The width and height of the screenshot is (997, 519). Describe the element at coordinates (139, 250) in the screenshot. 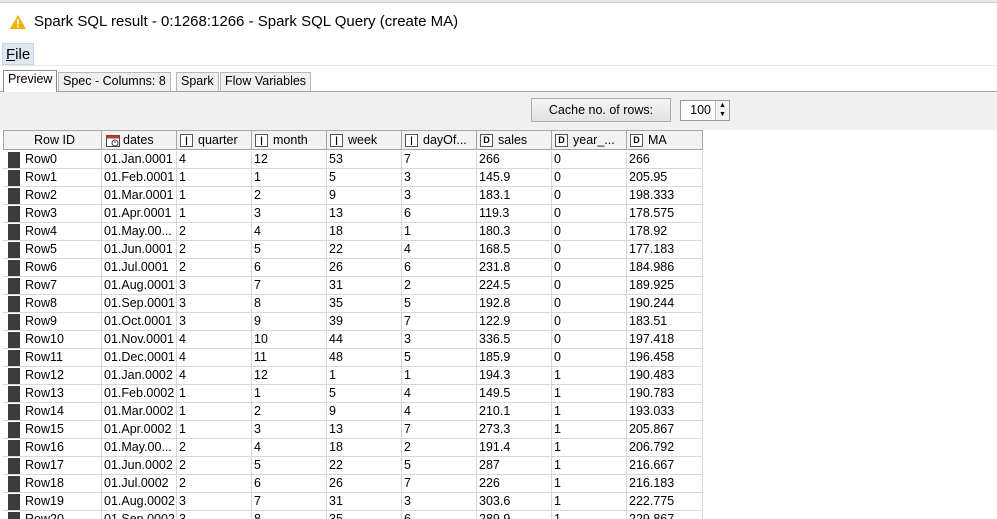

I see `cell-dates: 01.Jun.0001` at that location.